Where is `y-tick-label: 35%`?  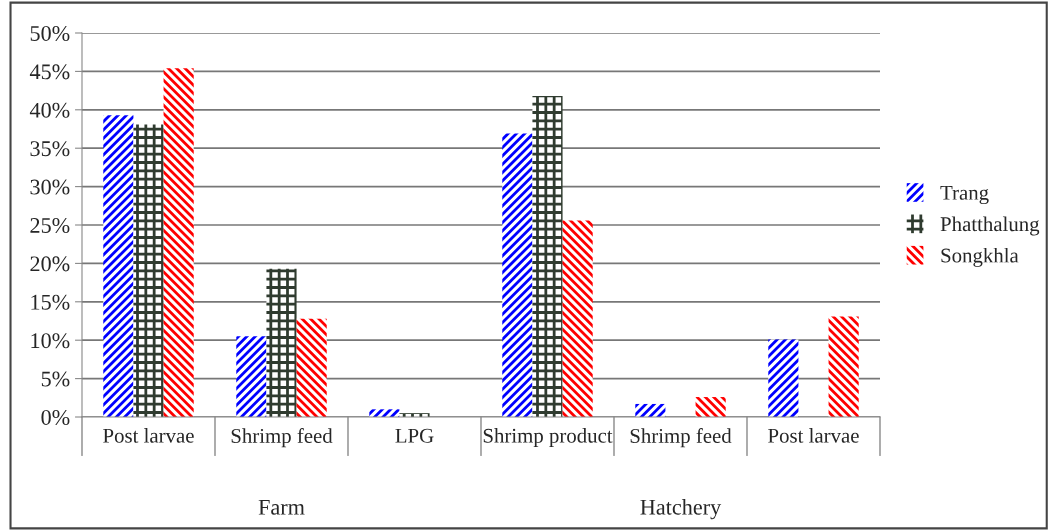
y-tick-label: 35% is located at coordinates (50, 149).